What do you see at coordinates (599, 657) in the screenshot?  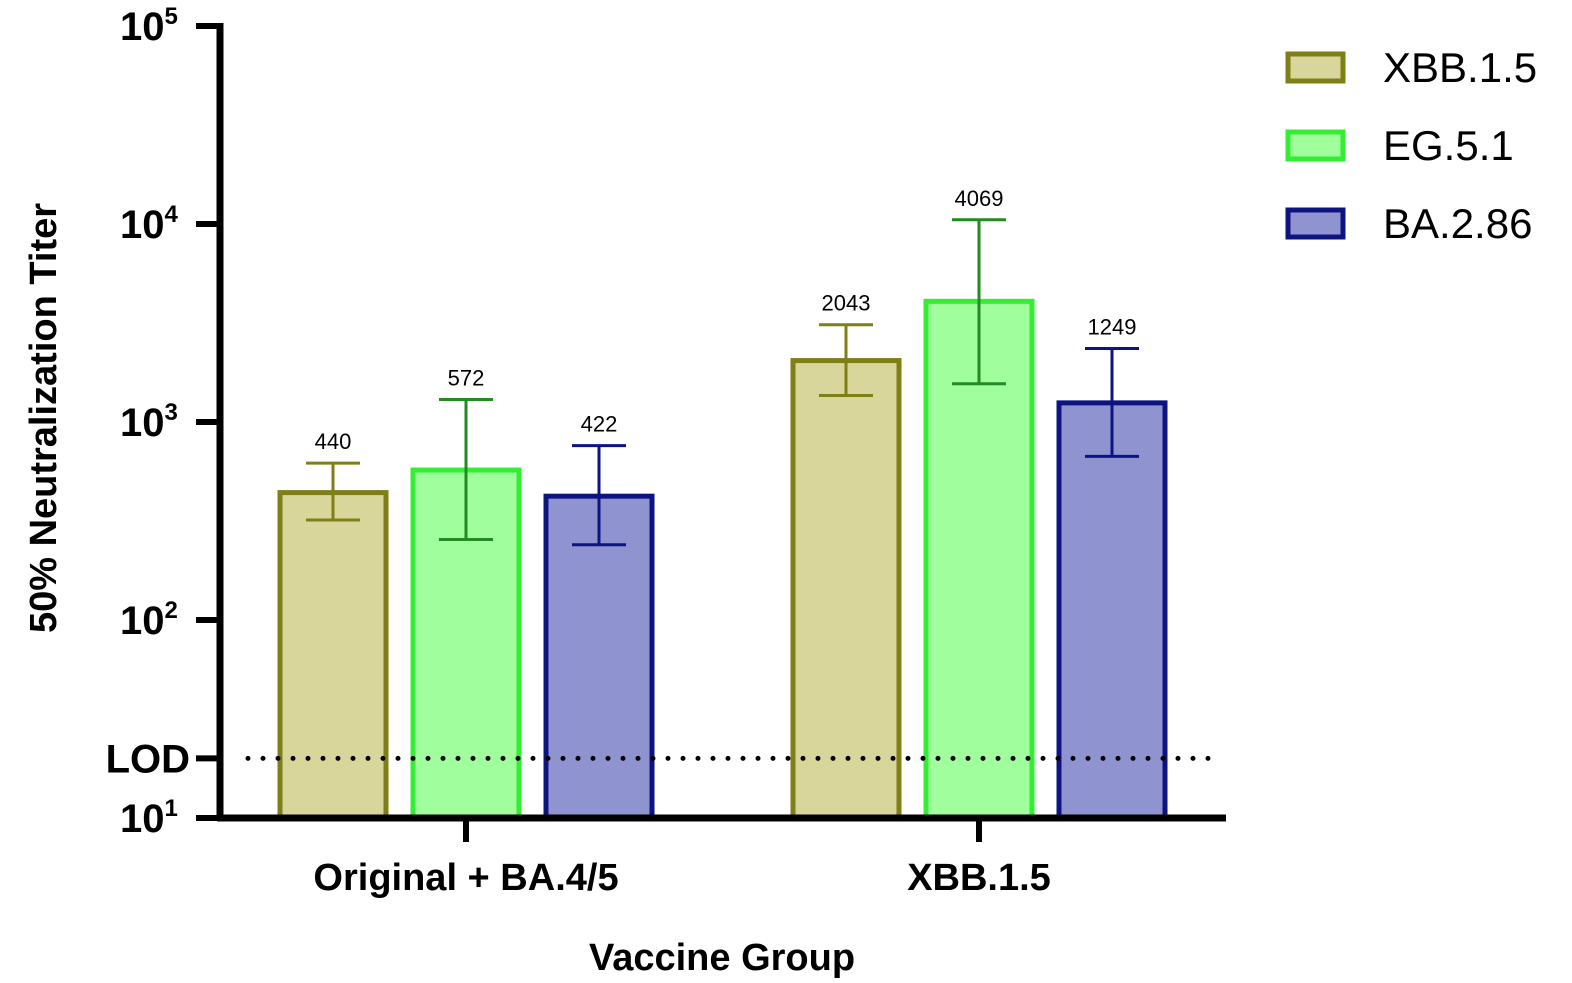 I see `bar-BA.2.86-Original + BA.4/5` at bounding box center [599, 657].